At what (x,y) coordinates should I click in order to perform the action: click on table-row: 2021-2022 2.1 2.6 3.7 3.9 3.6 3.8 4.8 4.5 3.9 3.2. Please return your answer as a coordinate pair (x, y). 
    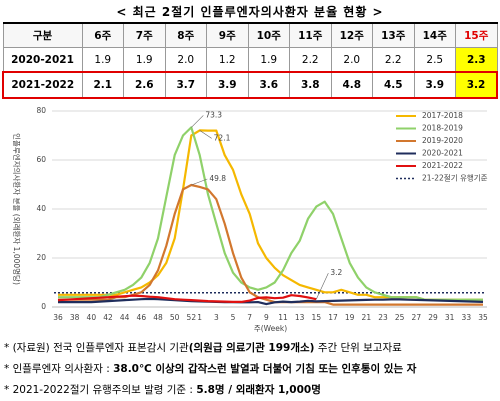
    Looking at the image, I should click on (250, 85).